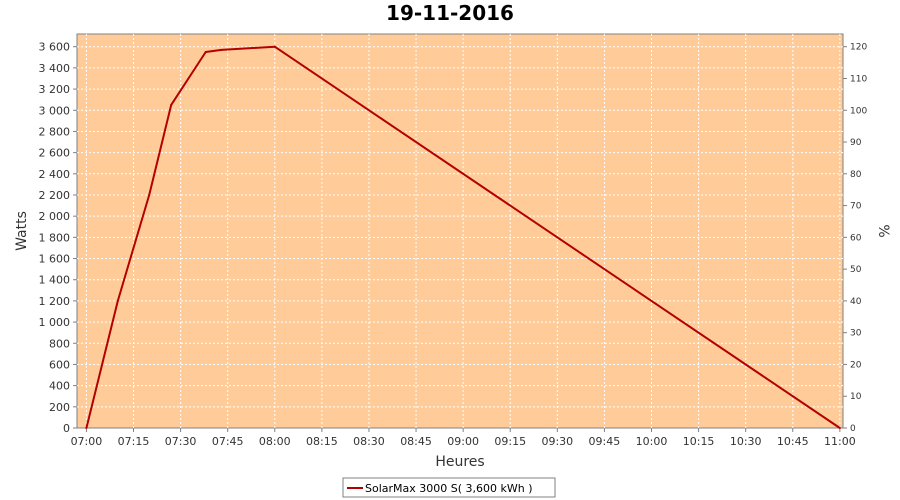 This screenshot has height=500, width=900. Describe the element at coordinates (55, 237) in the screenshot. I see `y-tick-label: 1 800` at that location.